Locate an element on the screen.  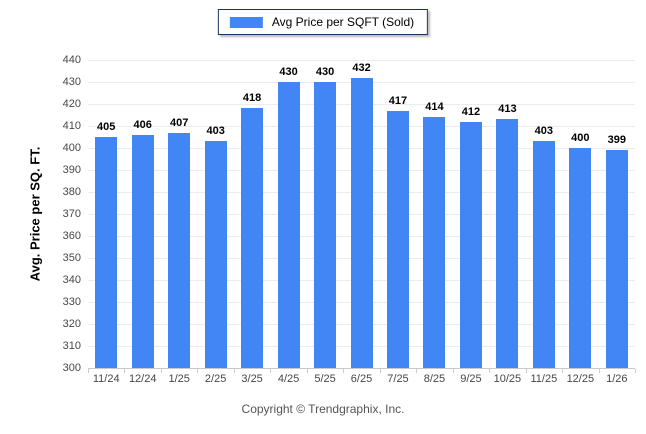
x-tick-label: 5/25 is located at coordinates (325, 379).